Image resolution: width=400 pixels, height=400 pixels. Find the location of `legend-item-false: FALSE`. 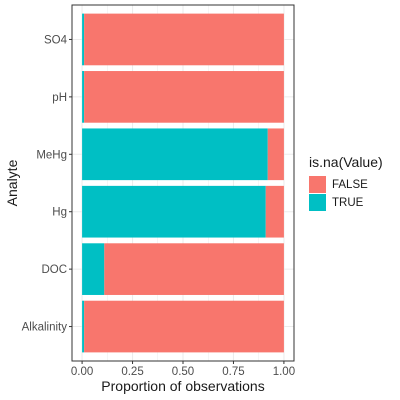

legend-item-false: FALSE is located at coordinates (346, 184).